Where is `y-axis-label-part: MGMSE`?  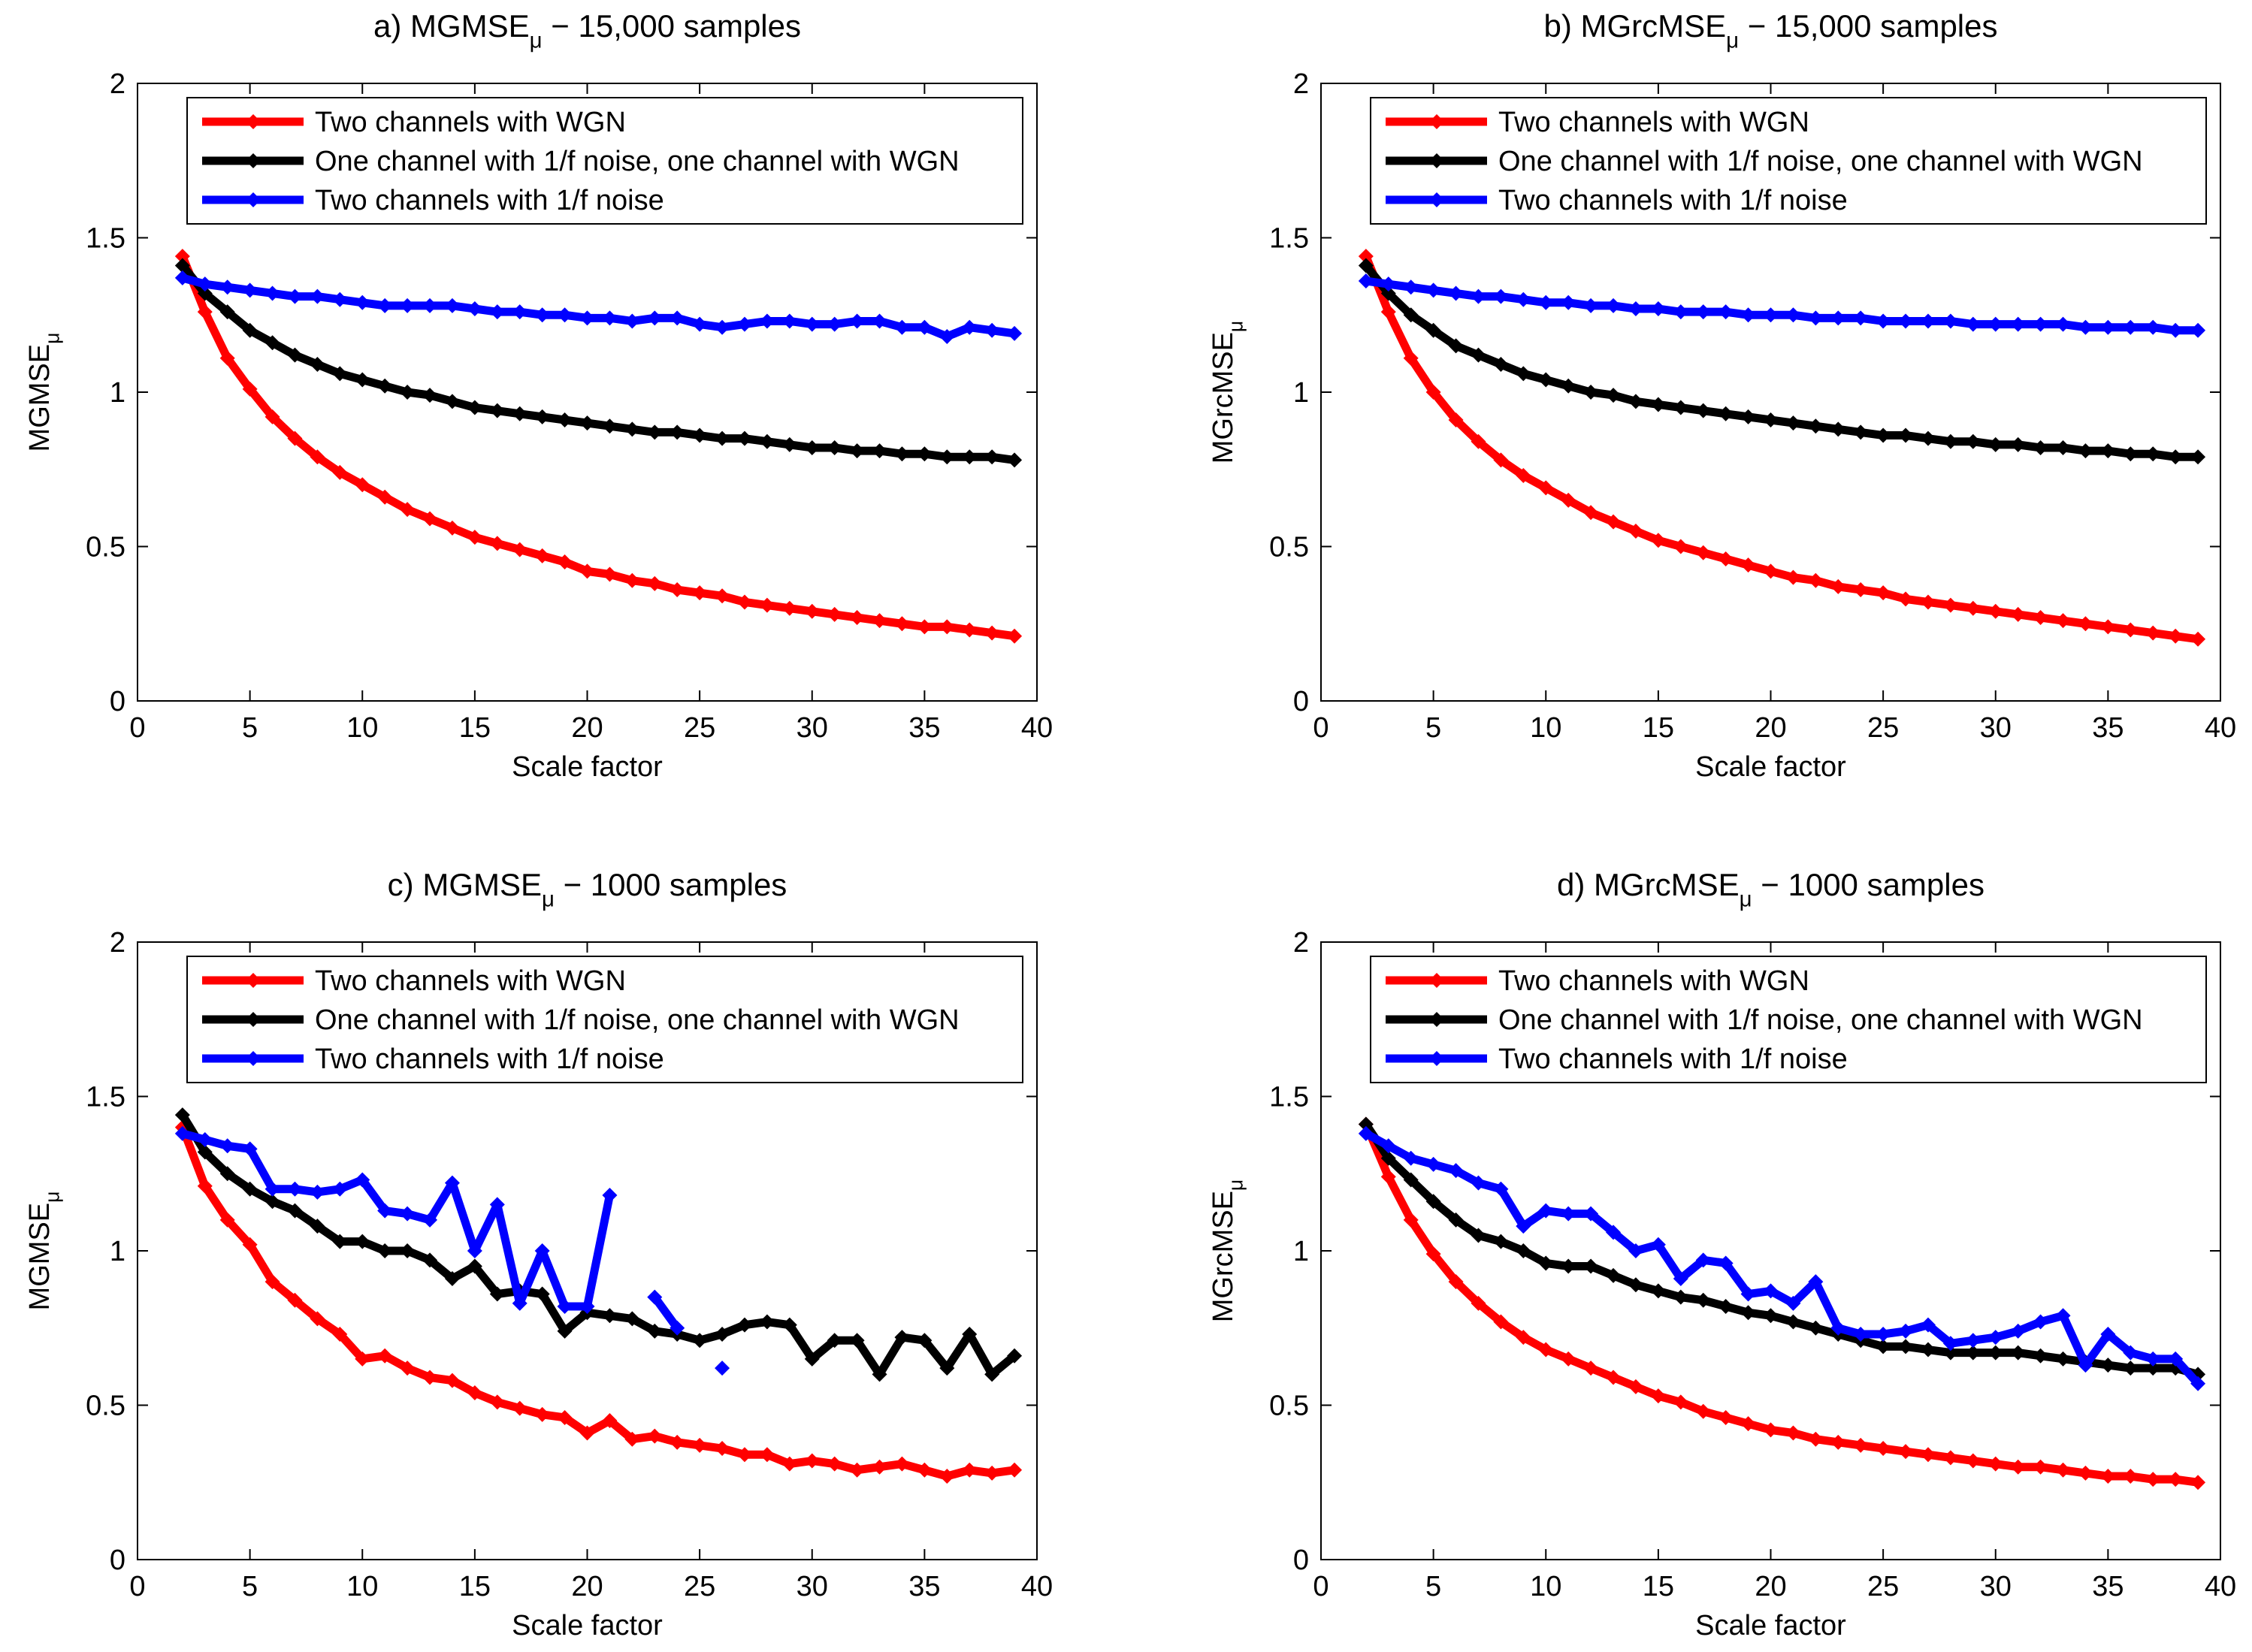 y-axis-label-part: MGMSE is located at coordinates (40, 398).